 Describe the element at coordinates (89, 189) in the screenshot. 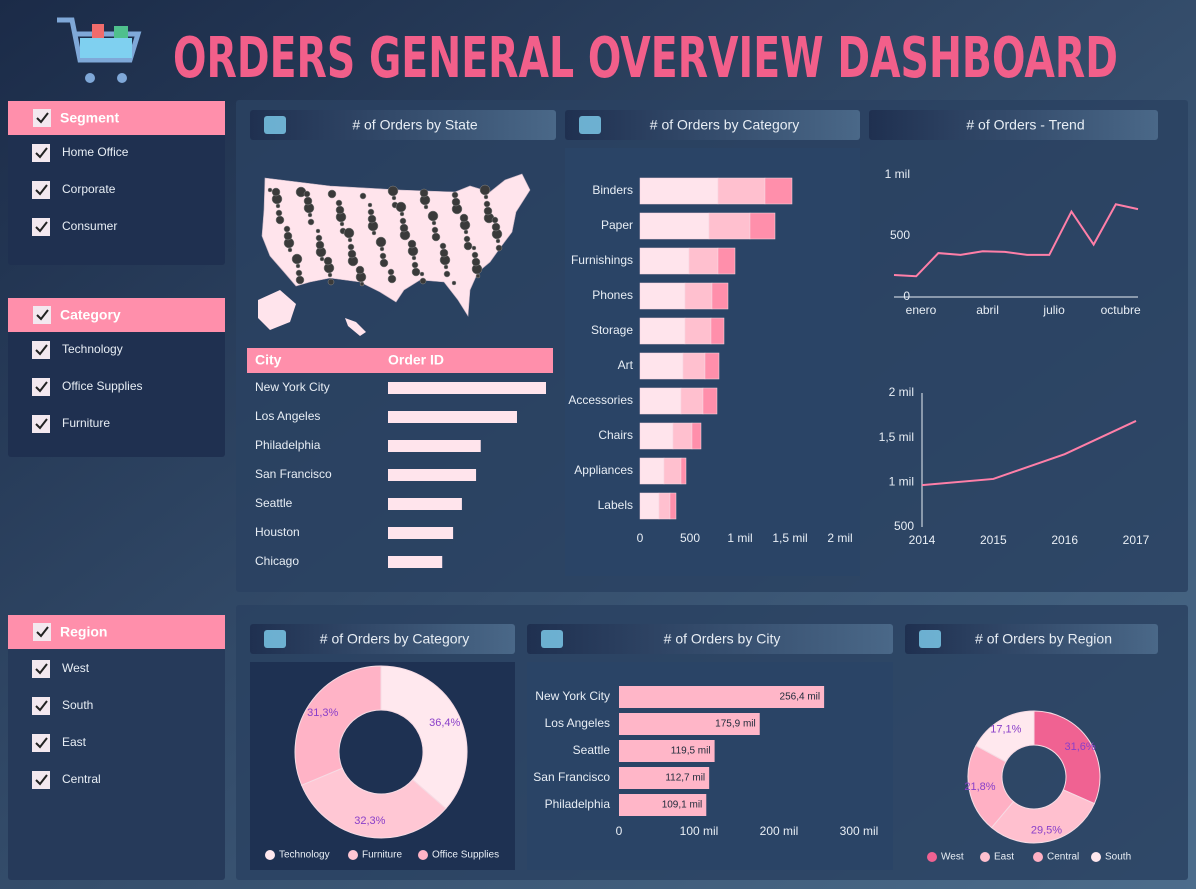

I see `slicer-item: Corporate` at that location.